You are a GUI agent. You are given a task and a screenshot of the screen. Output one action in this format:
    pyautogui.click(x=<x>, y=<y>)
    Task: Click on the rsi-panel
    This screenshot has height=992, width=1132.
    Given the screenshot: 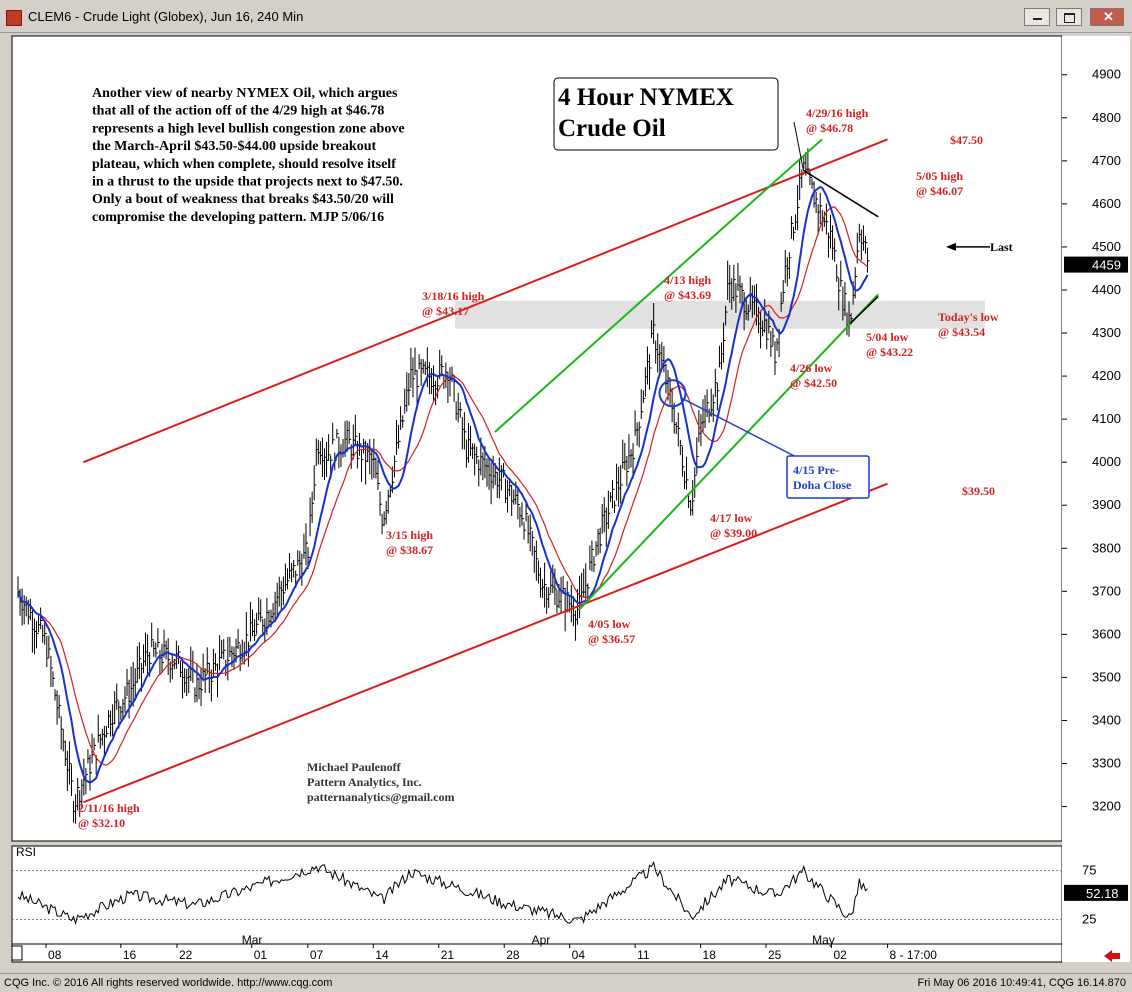 What is the action you would take?
    pyautogui.click(x=537, y=895)
    